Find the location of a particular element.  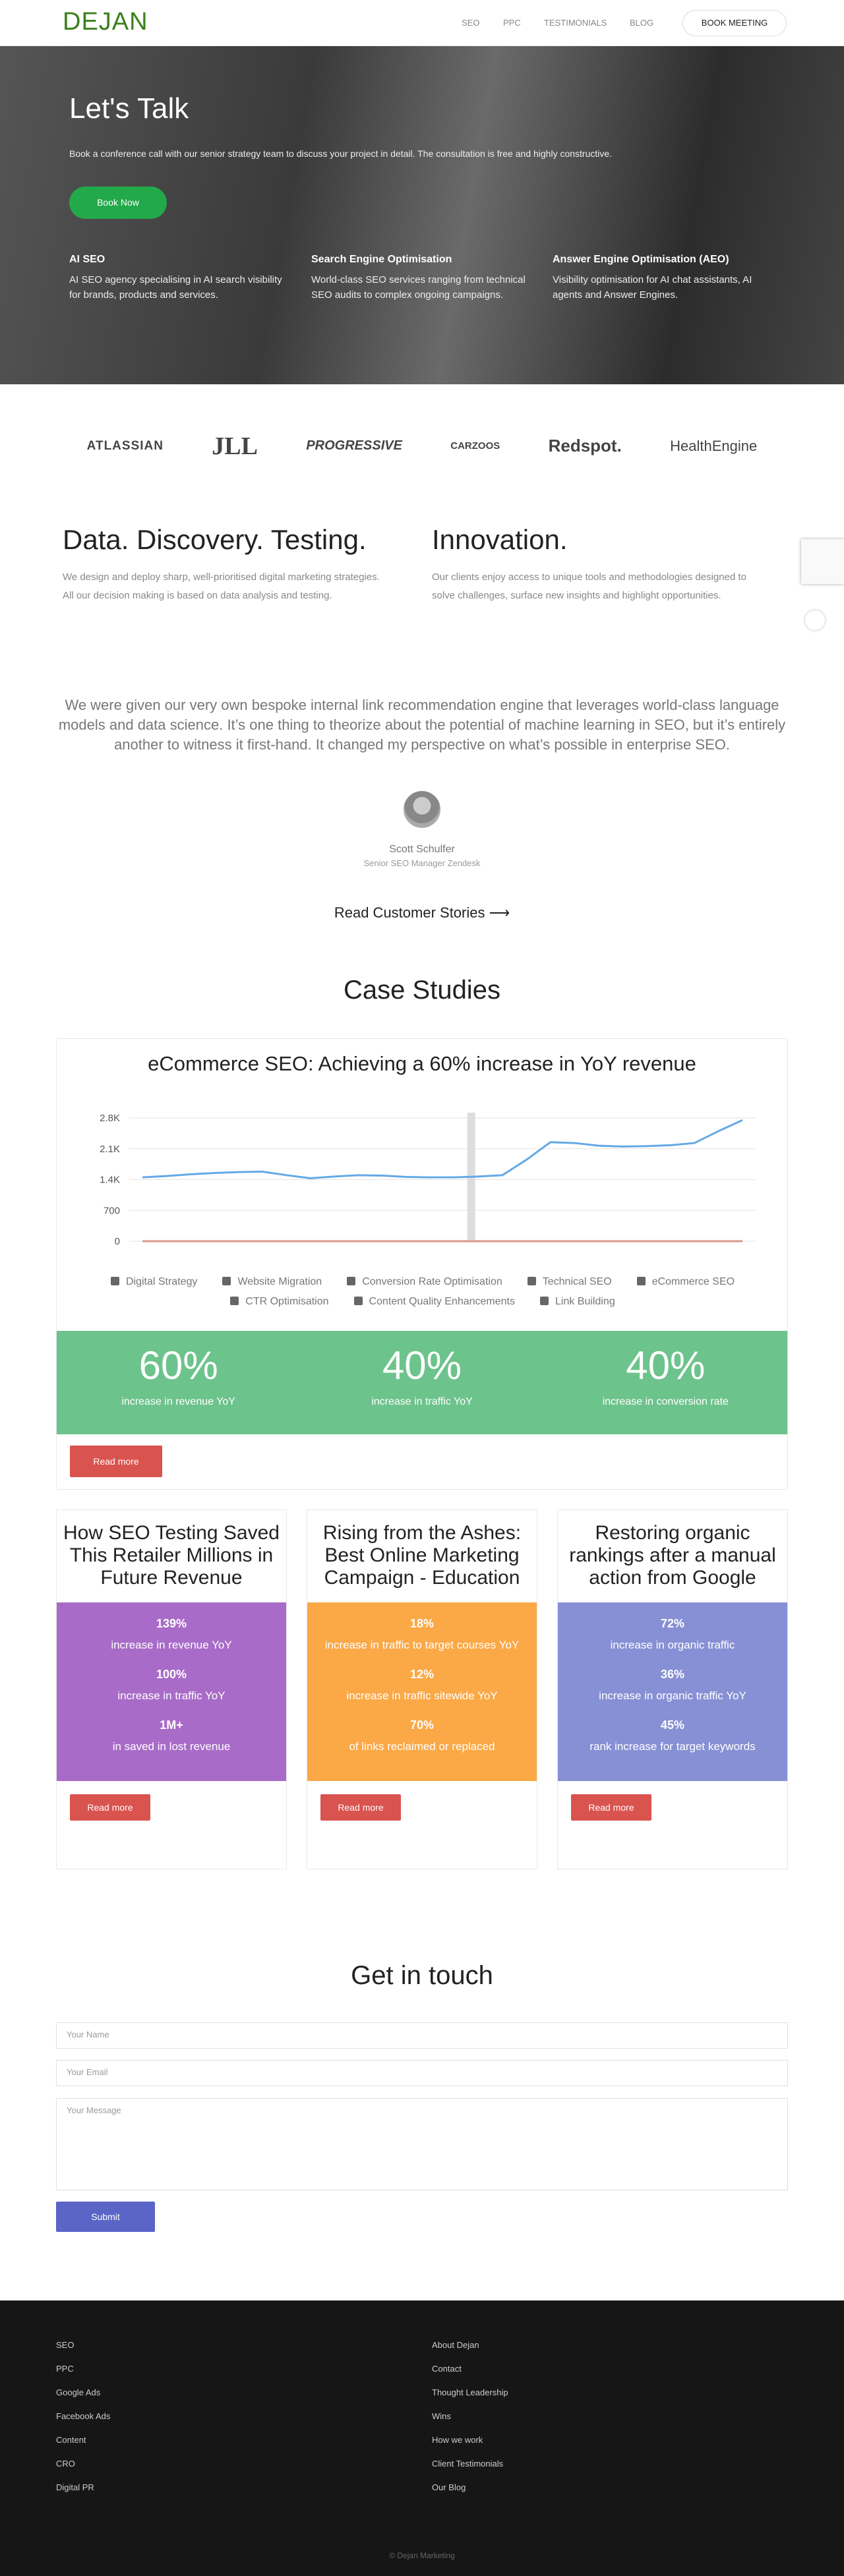

nav-link: SEO is located at coordinates (471, 23).